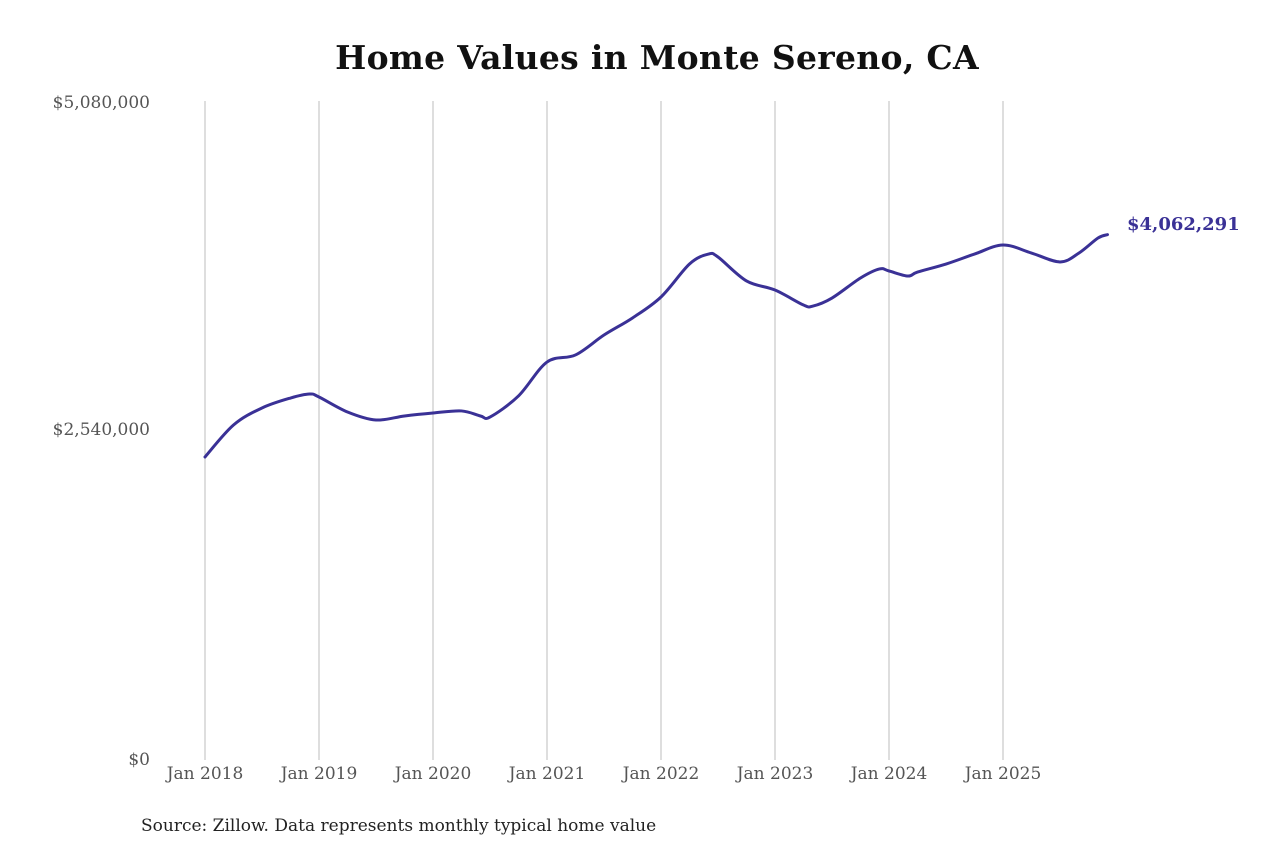  Describe the element at coordinates (775, 774) in the screenshot. I see `x-tick-2023: Jan 2023` at that location.